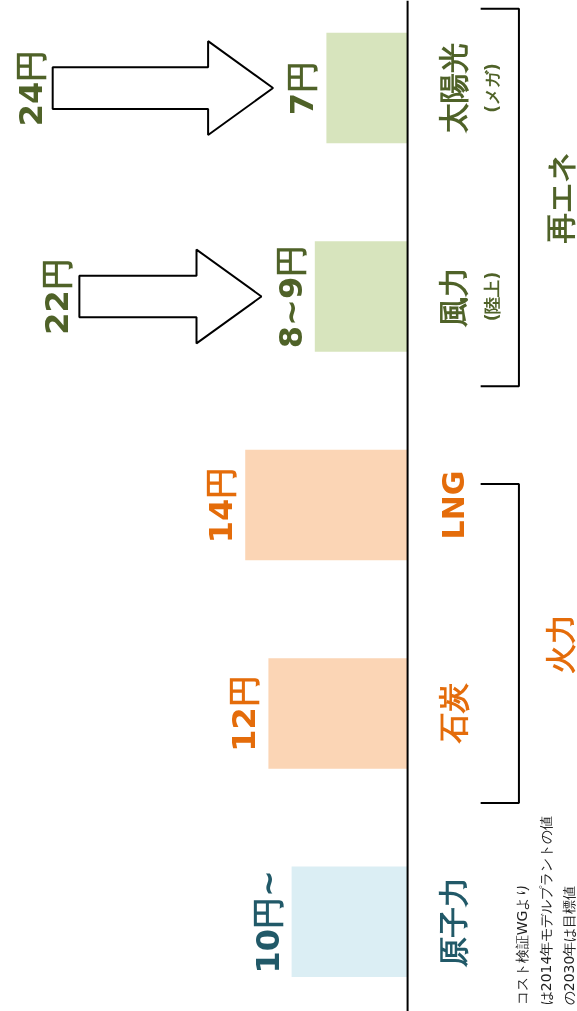 This screenshot has height=1011, width=577. What do you see at coordinates (454, 922) in the screenshot?
I see `y-tick-label: 原子力` at bounding box center [454, 922].